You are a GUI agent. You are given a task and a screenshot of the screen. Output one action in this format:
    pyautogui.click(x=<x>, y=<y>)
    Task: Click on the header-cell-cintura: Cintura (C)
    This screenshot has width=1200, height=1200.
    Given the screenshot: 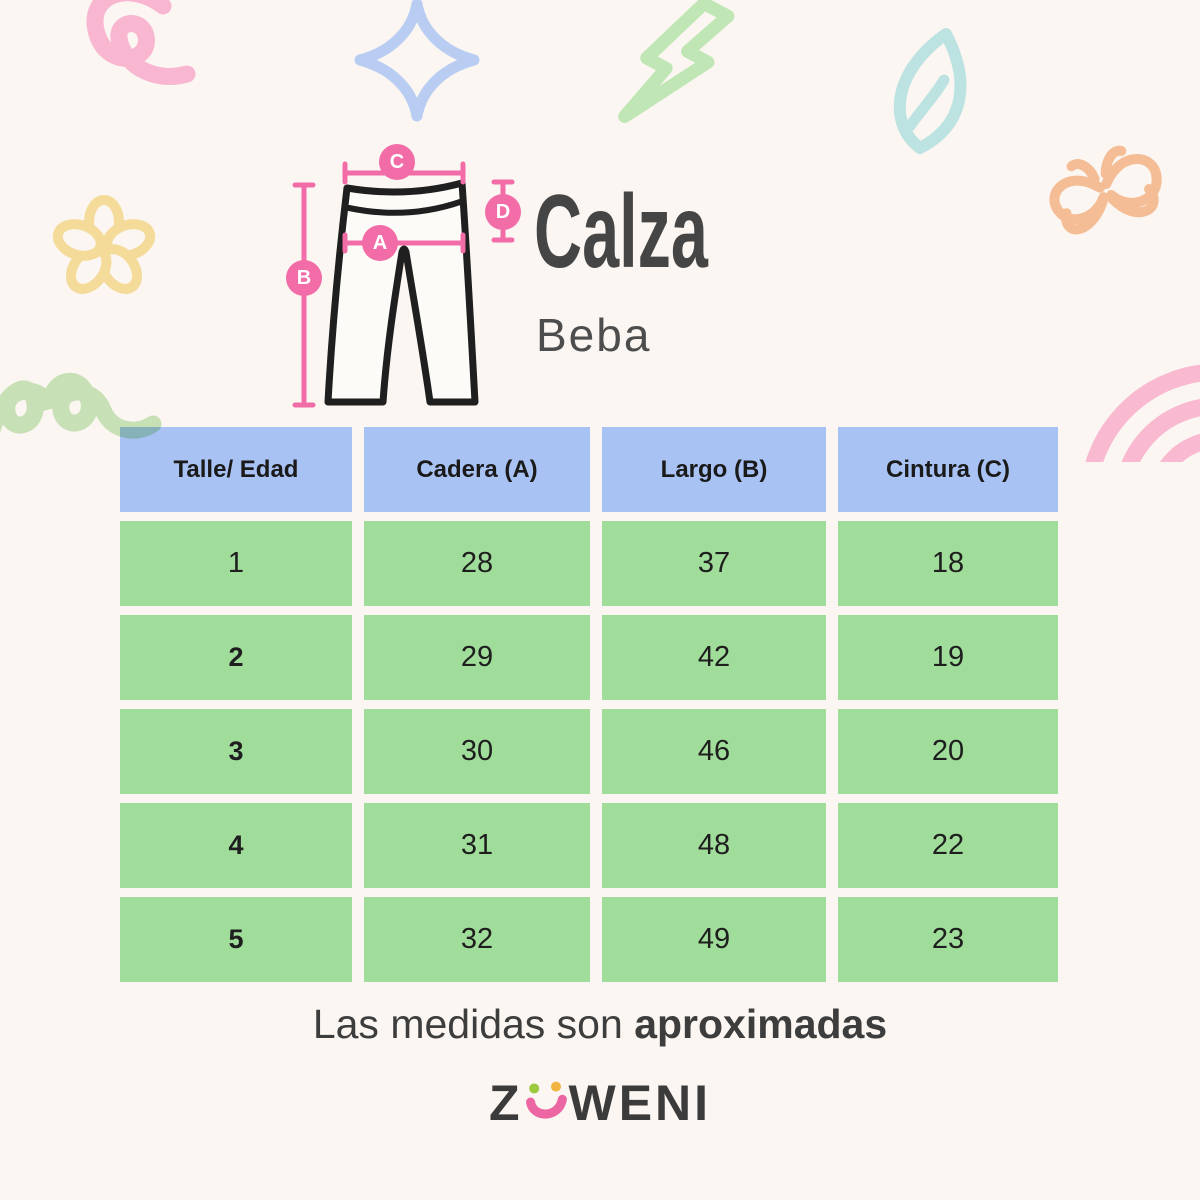 What is the action you would take?
    pyautogui.click(x=948, y=469)
    